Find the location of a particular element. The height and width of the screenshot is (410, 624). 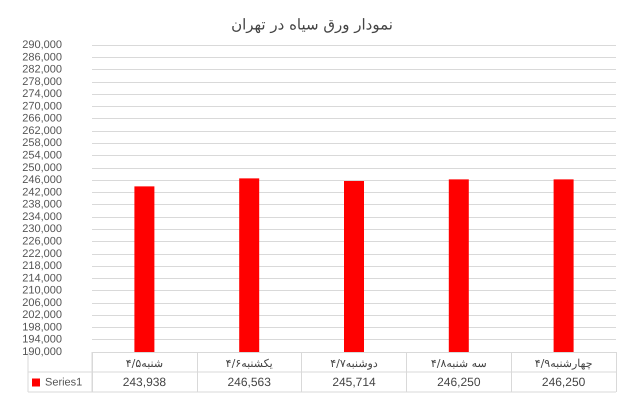

y-tick-label: 190,000 is located at coordinates (42, 352).